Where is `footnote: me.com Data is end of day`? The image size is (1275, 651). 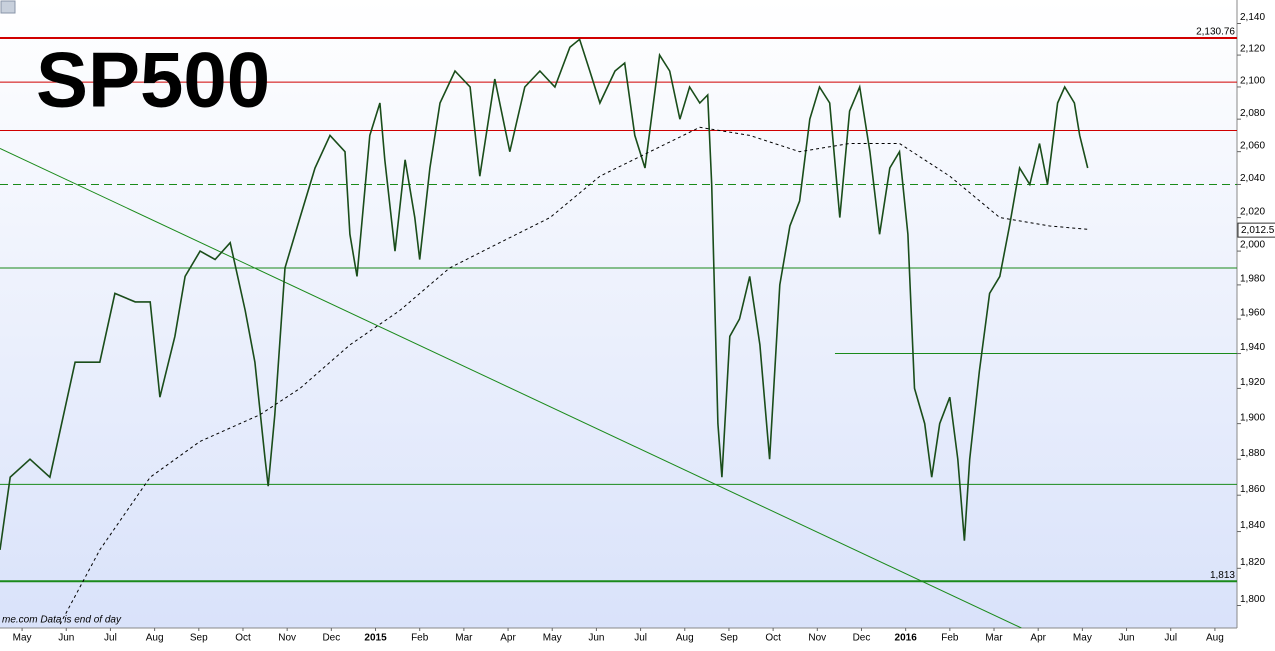
footnote: me.com Data is end of day is located at coordinates (62, 620).